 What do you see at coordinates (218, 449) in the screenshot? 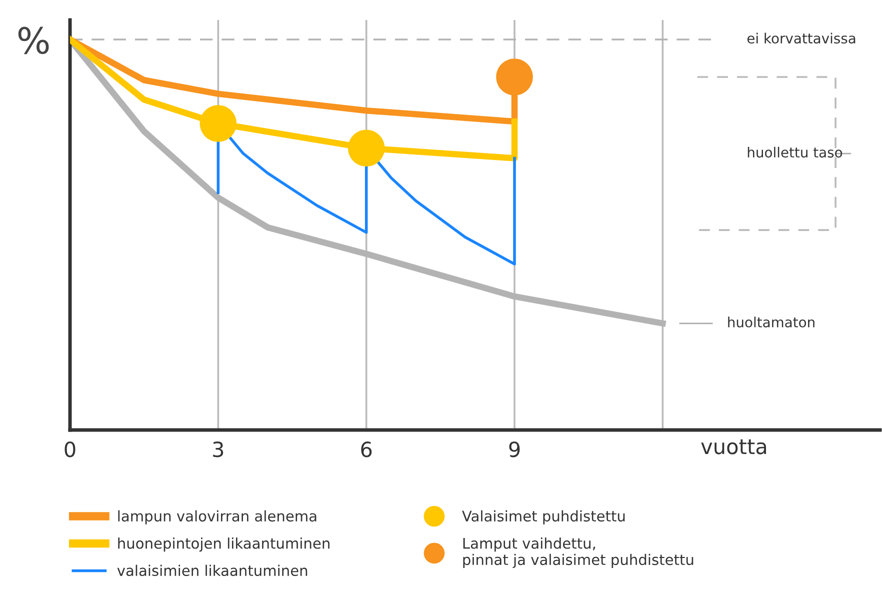
I see `x-tick-label: 3` at bounding box center [218, 449].